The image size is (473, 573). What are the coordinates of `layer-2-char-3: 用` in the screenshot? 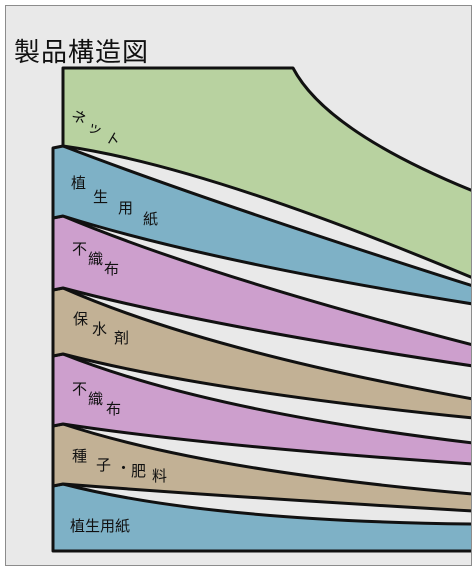 It's located at (125, 208).